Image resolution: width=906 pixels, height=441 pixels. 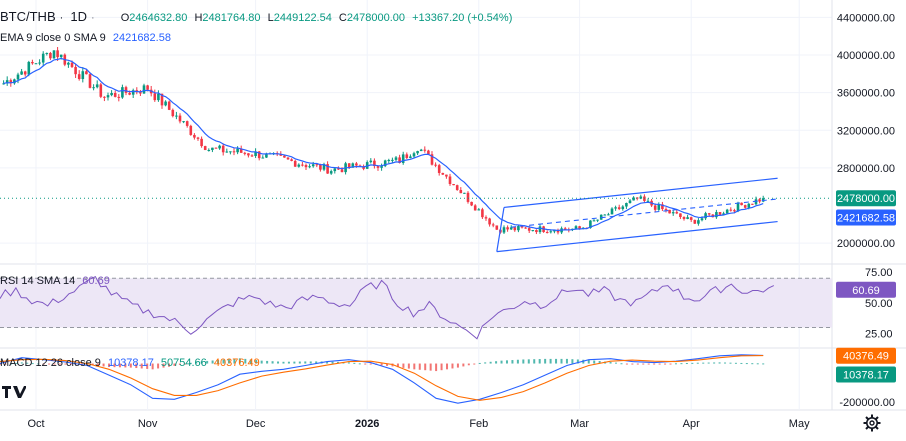 What do you see at coordinates (28, 16) in the screenshot?
I see `symbol-pair: BTC/THB` at bounding box center [28, 16].